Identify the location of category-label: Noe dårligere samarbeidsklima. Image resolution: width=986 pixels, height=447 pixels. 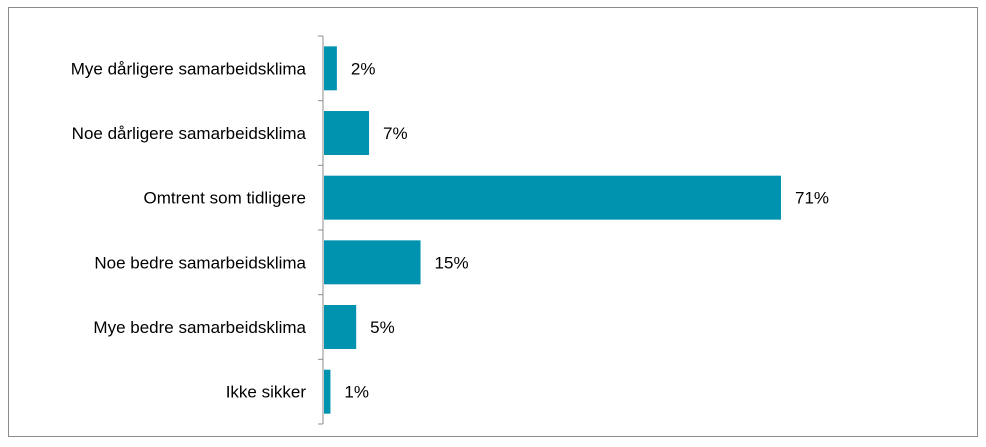
(189, 133).